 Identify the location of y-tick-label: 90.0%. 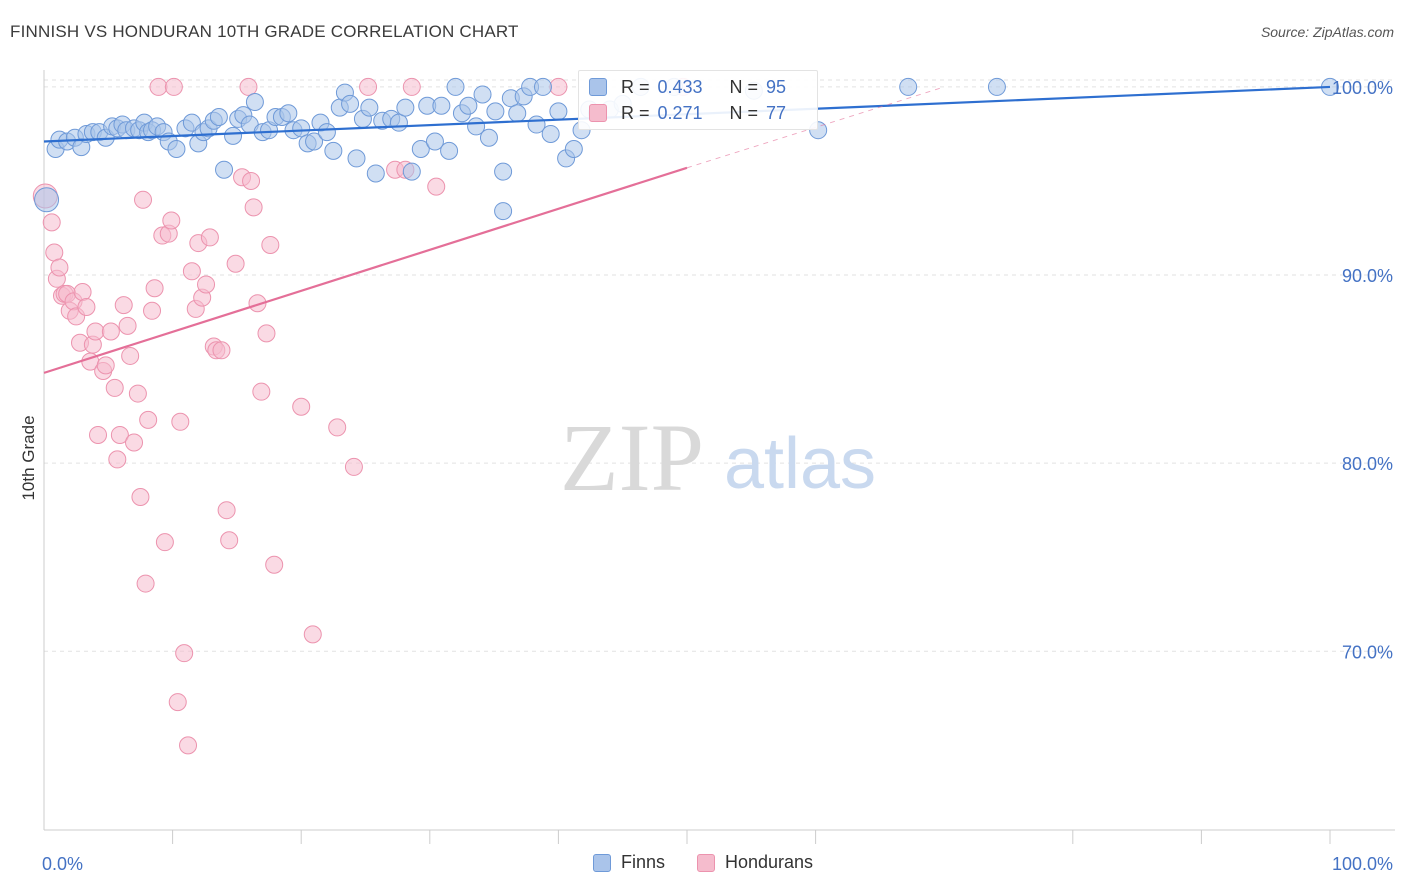
(1367, 276).